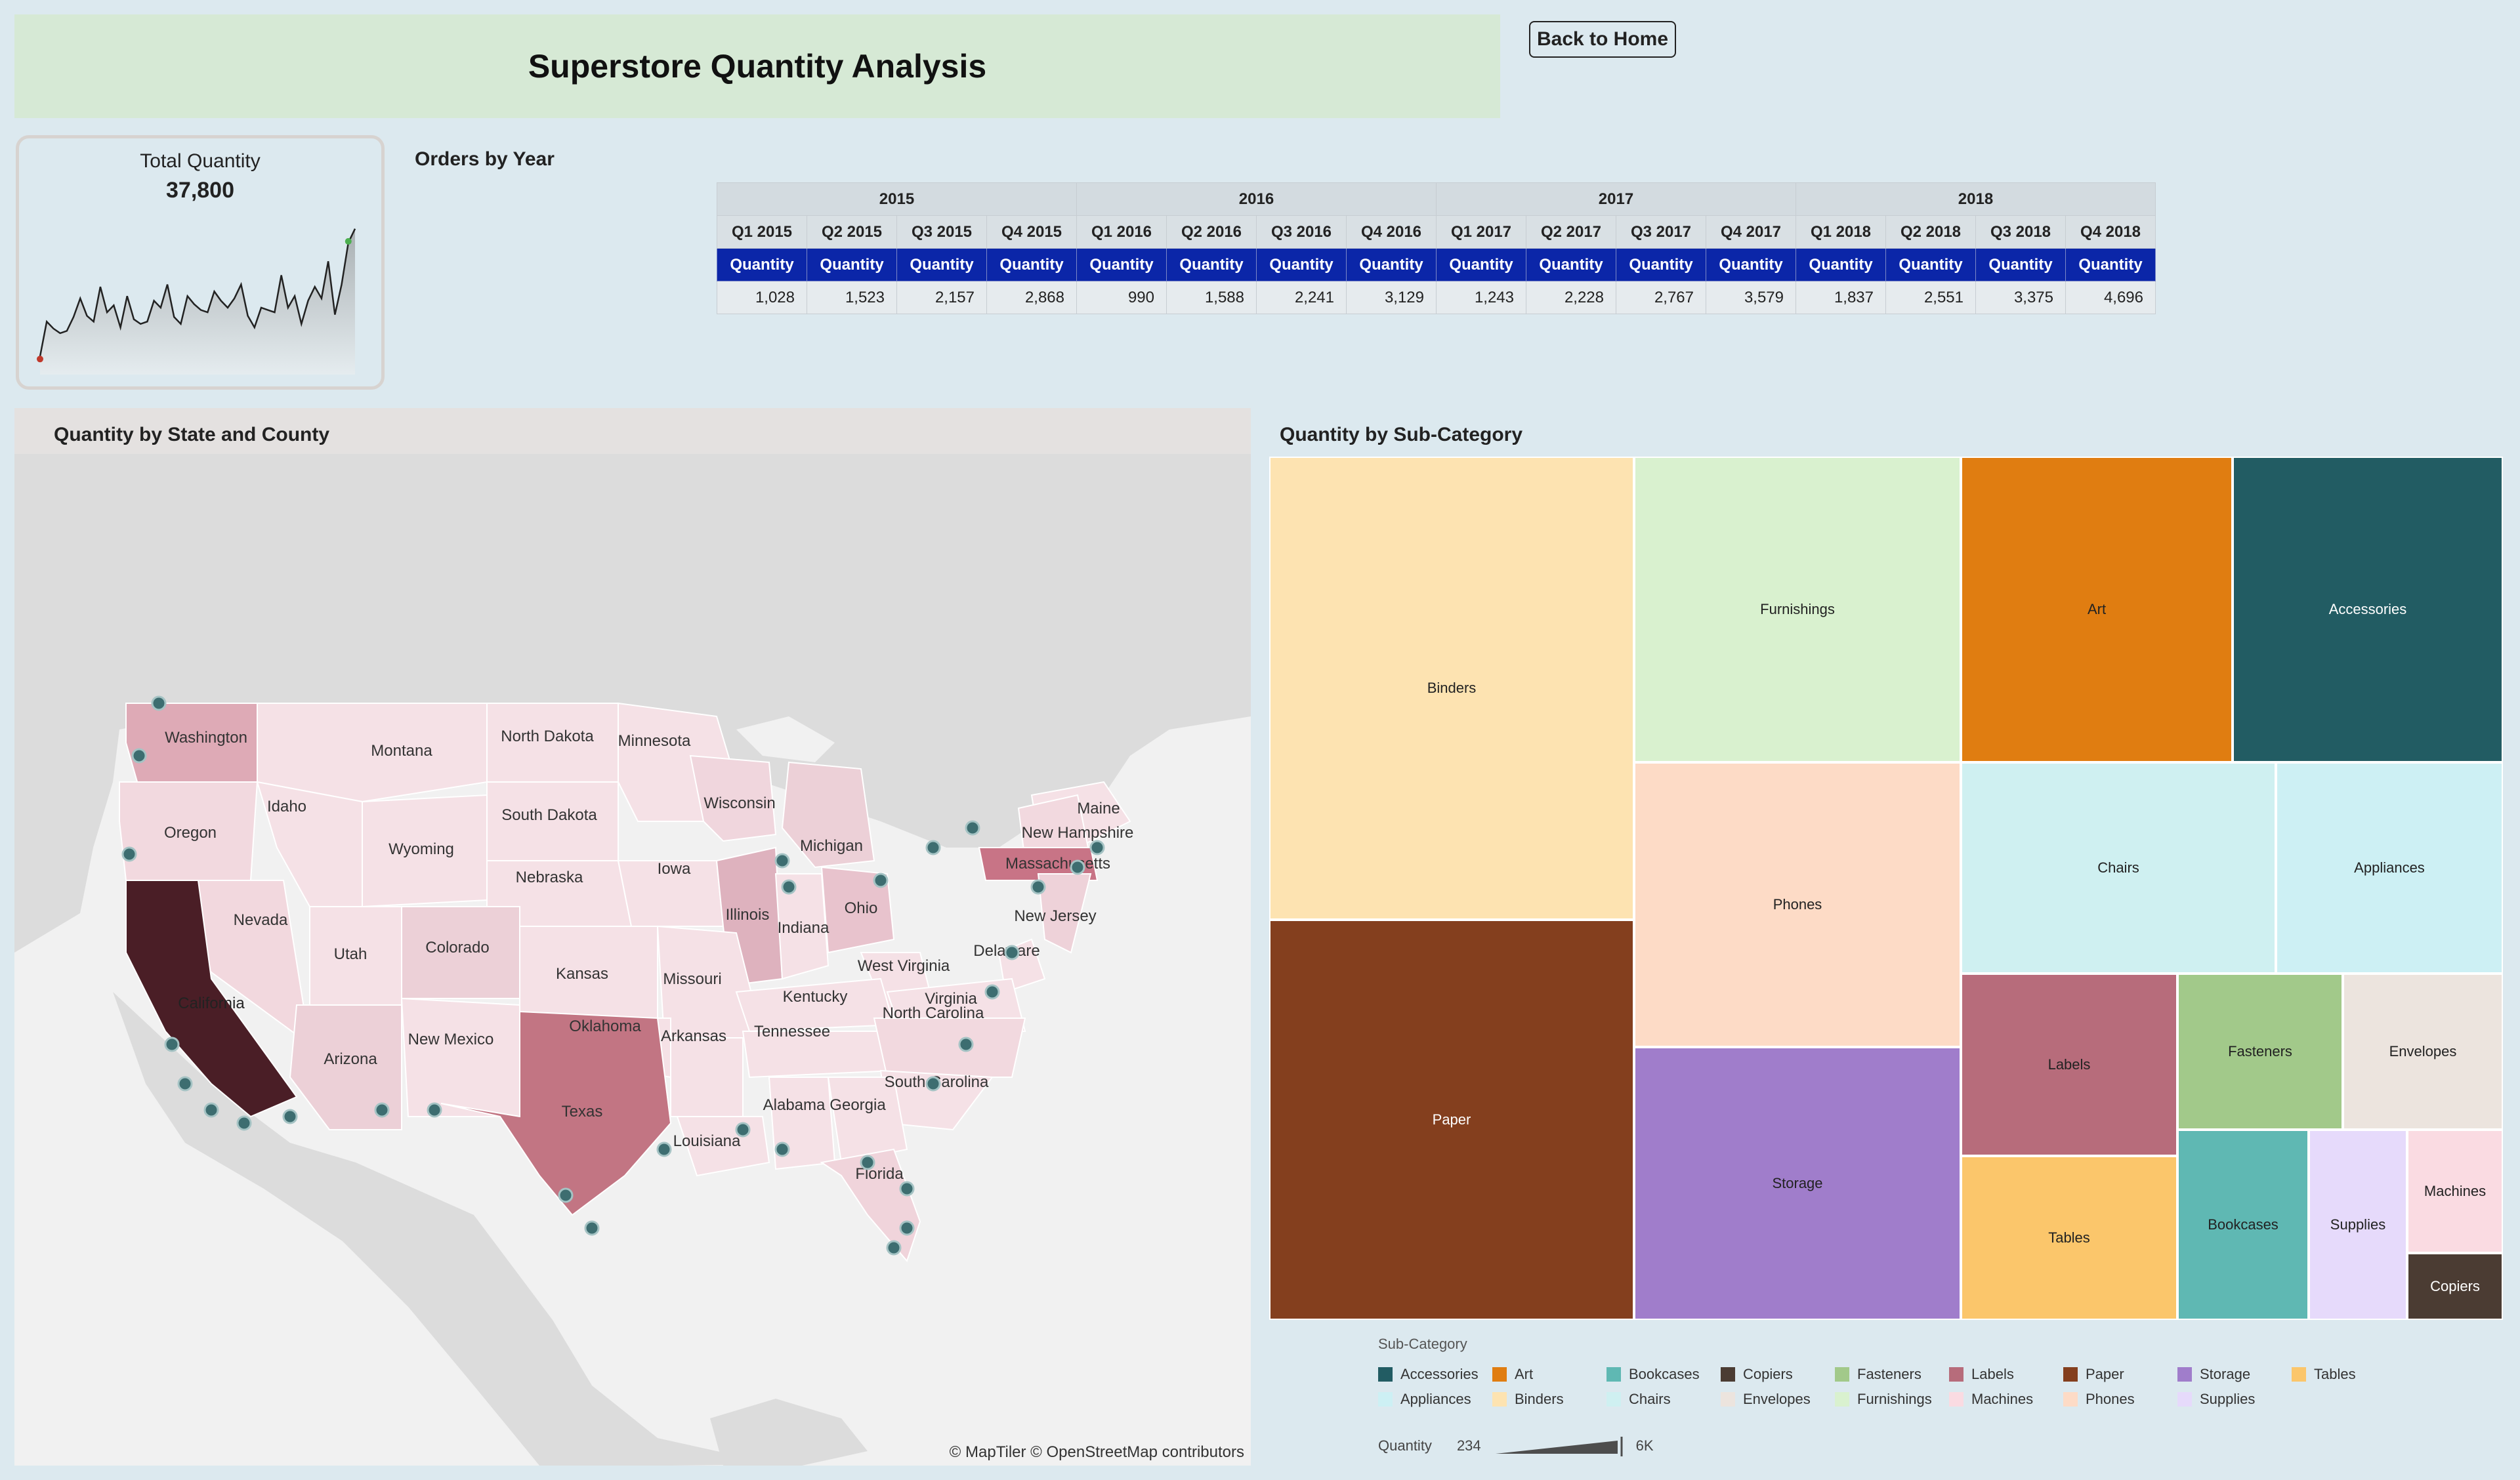  I want to click on legend-item: Envelopes, so click(1766, 1399).